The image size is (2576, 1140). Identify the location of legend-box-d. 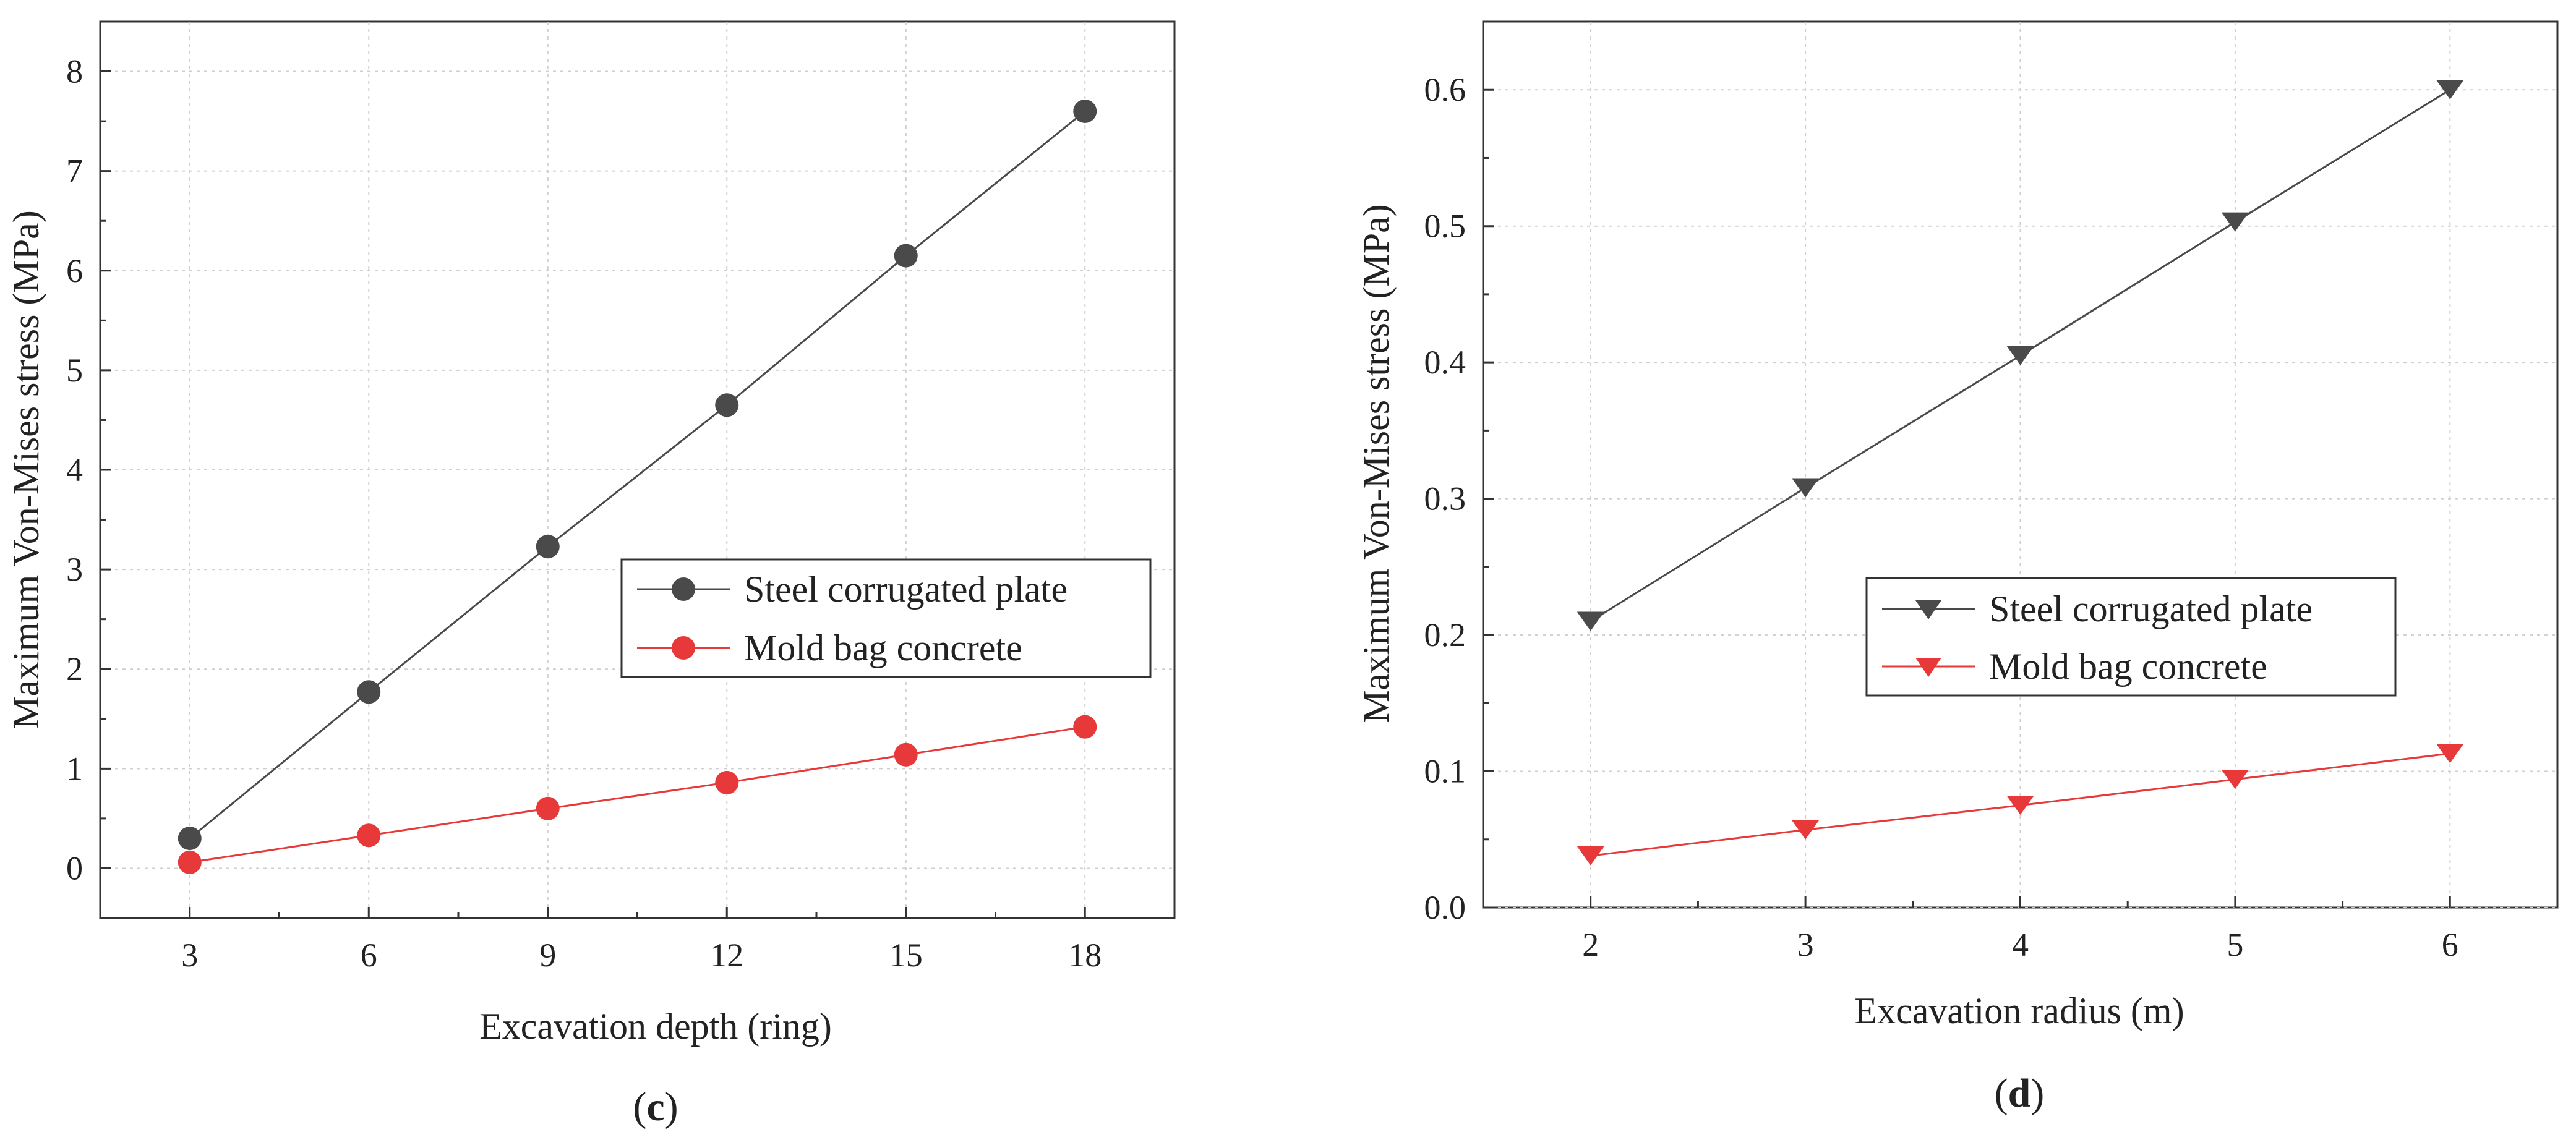
(2131, 637).